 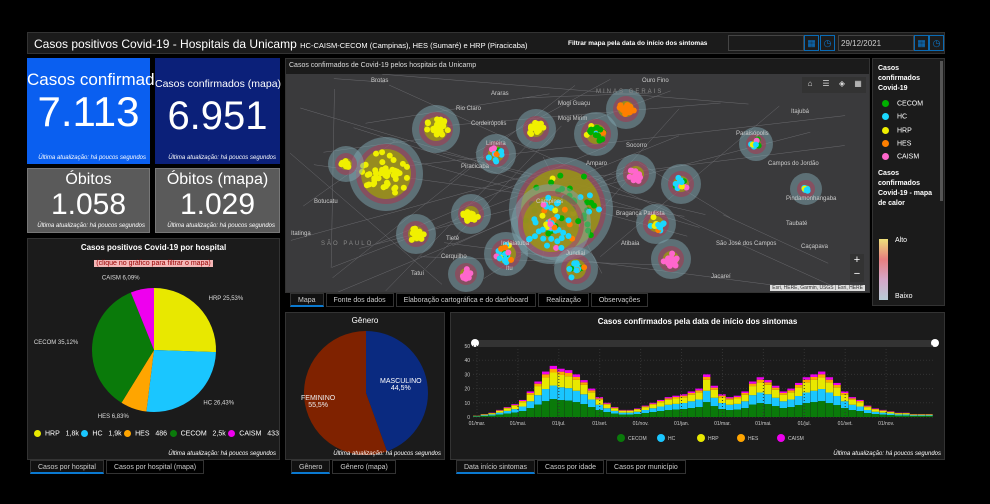 I want to click on gender-pie-chart, so click(x=366, y=387).